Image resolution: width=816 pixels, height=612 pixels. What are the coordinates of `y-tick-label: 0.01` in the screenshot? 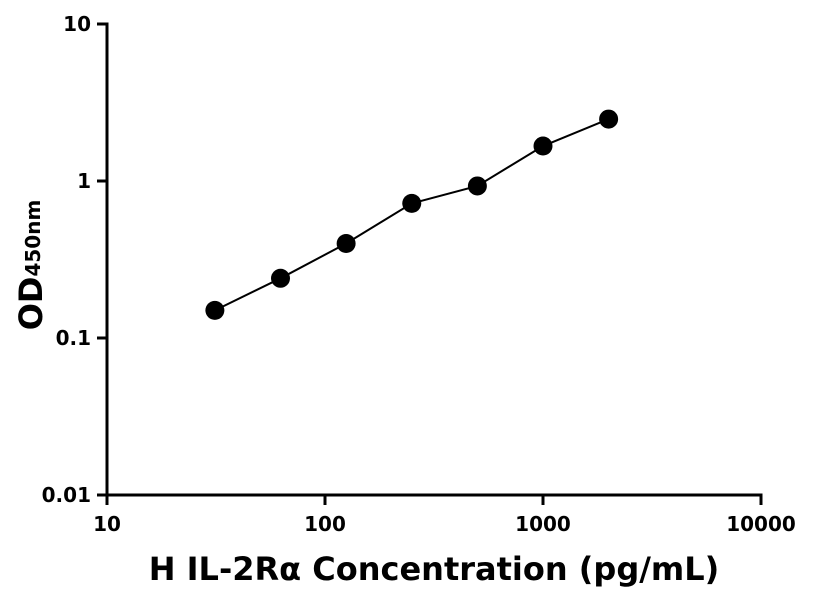 It's located at (66, 495).